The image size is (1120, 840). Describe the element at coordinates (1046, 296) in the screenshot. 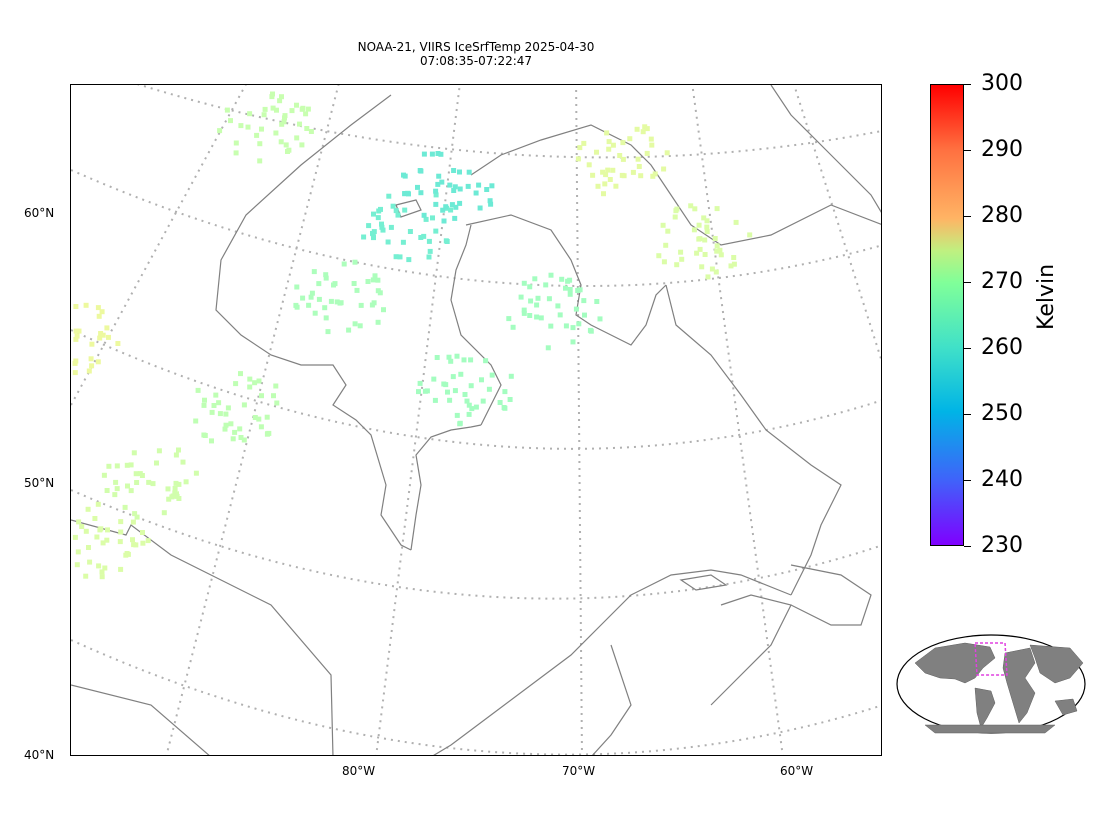

I see `colorbar-label: Kelvin` at that location.